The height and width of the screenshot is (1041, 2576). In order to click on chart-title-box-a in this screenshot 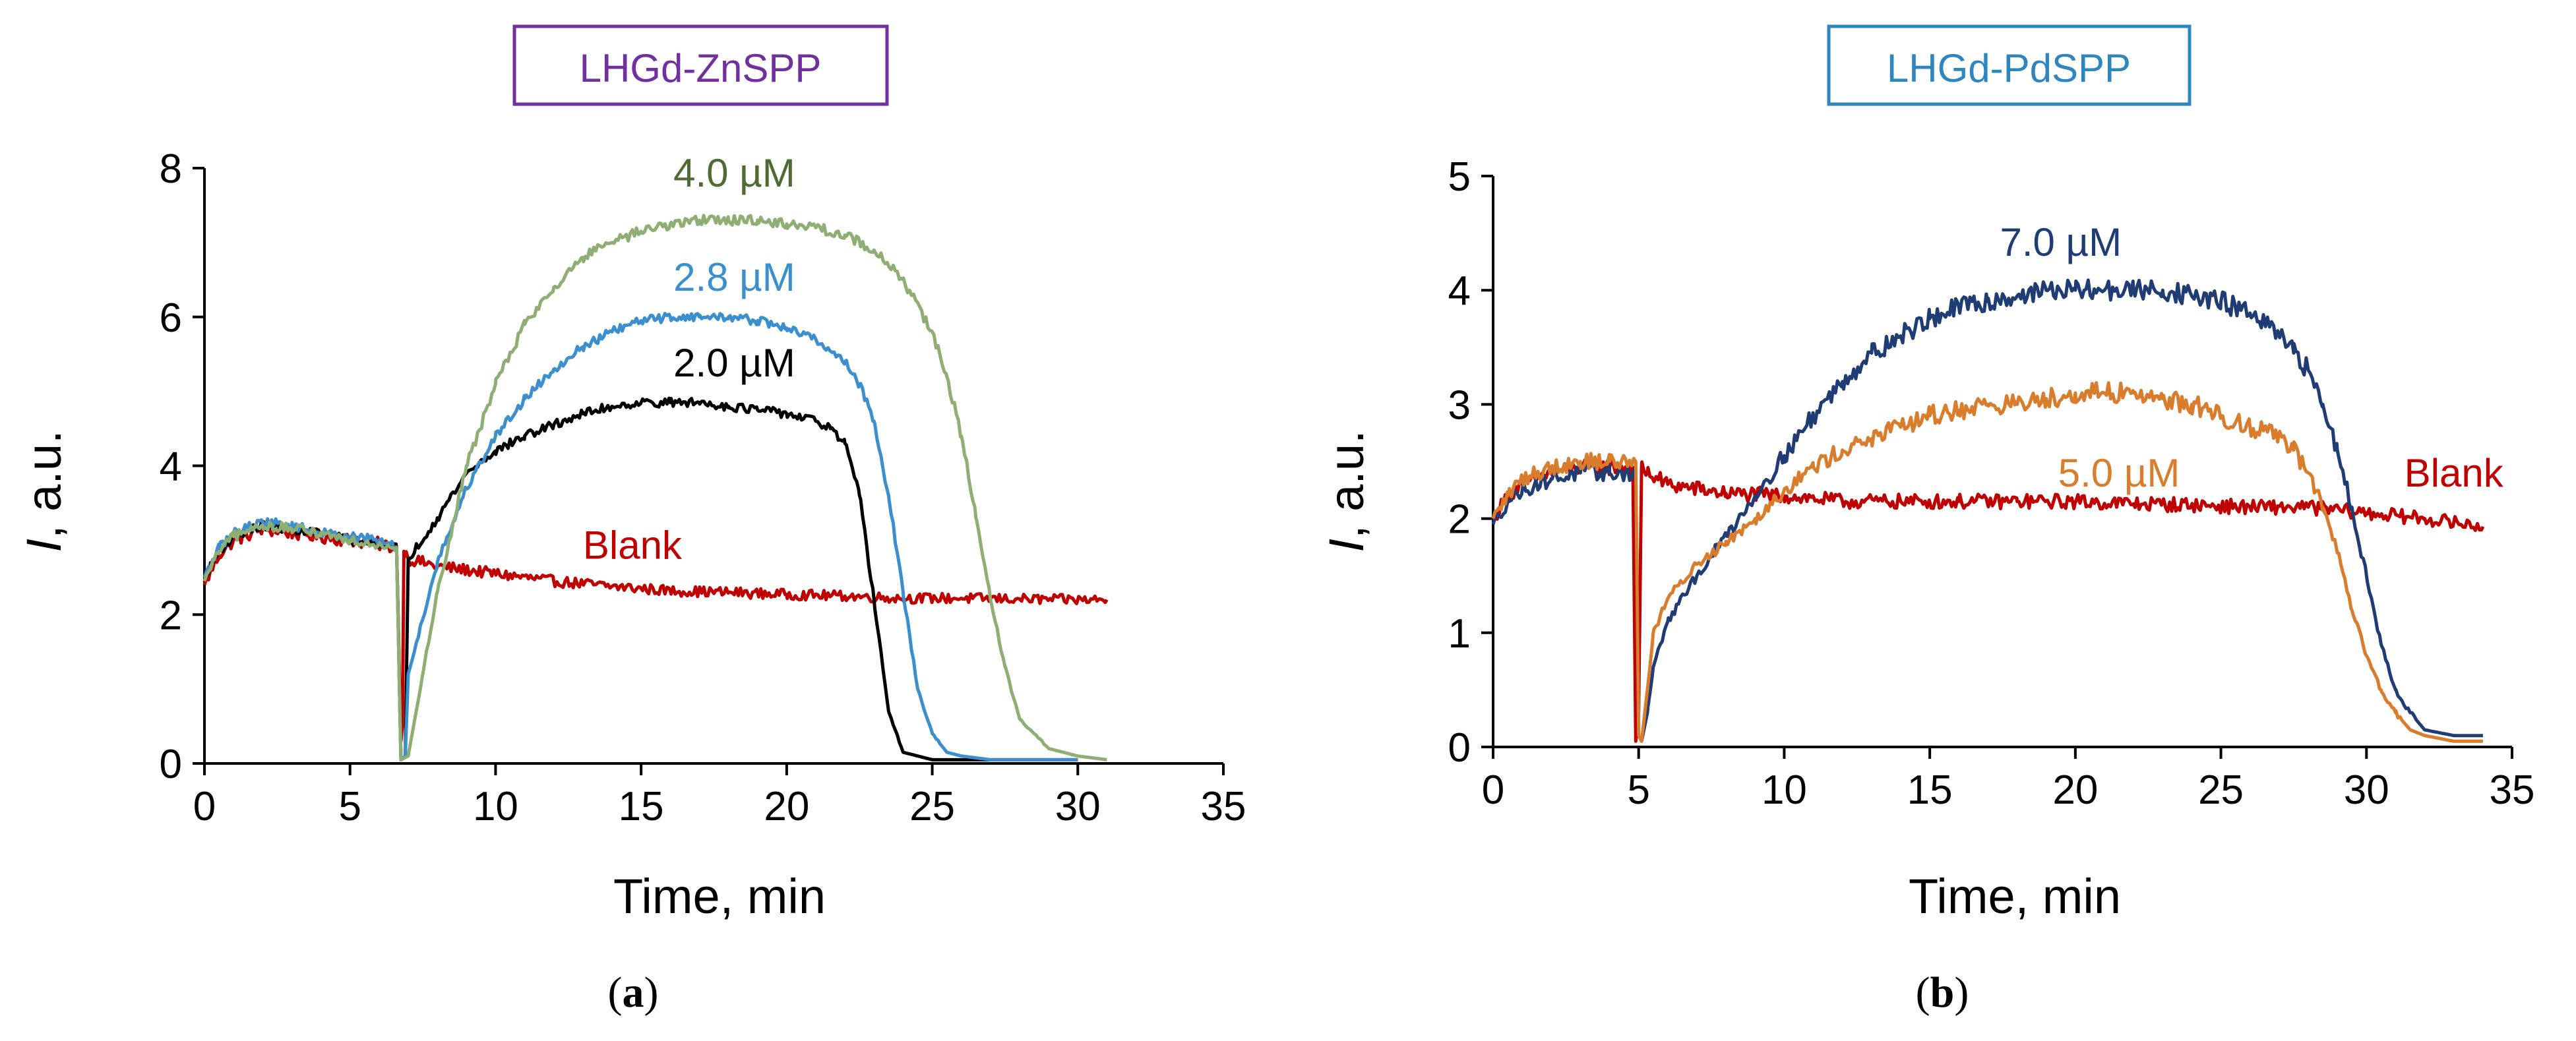, I will do `click(701, 65)`.